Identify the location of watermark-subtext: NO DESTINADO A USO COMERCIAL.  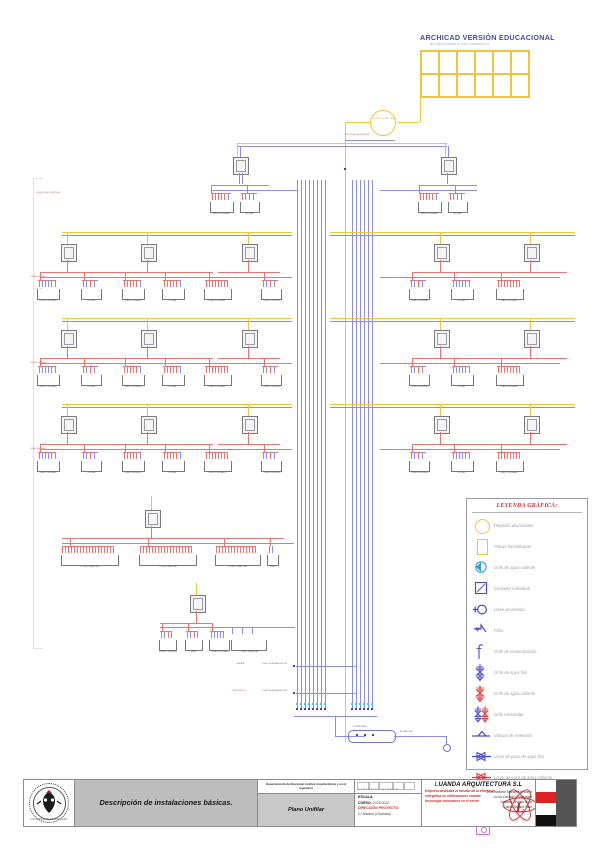
(460, 44).